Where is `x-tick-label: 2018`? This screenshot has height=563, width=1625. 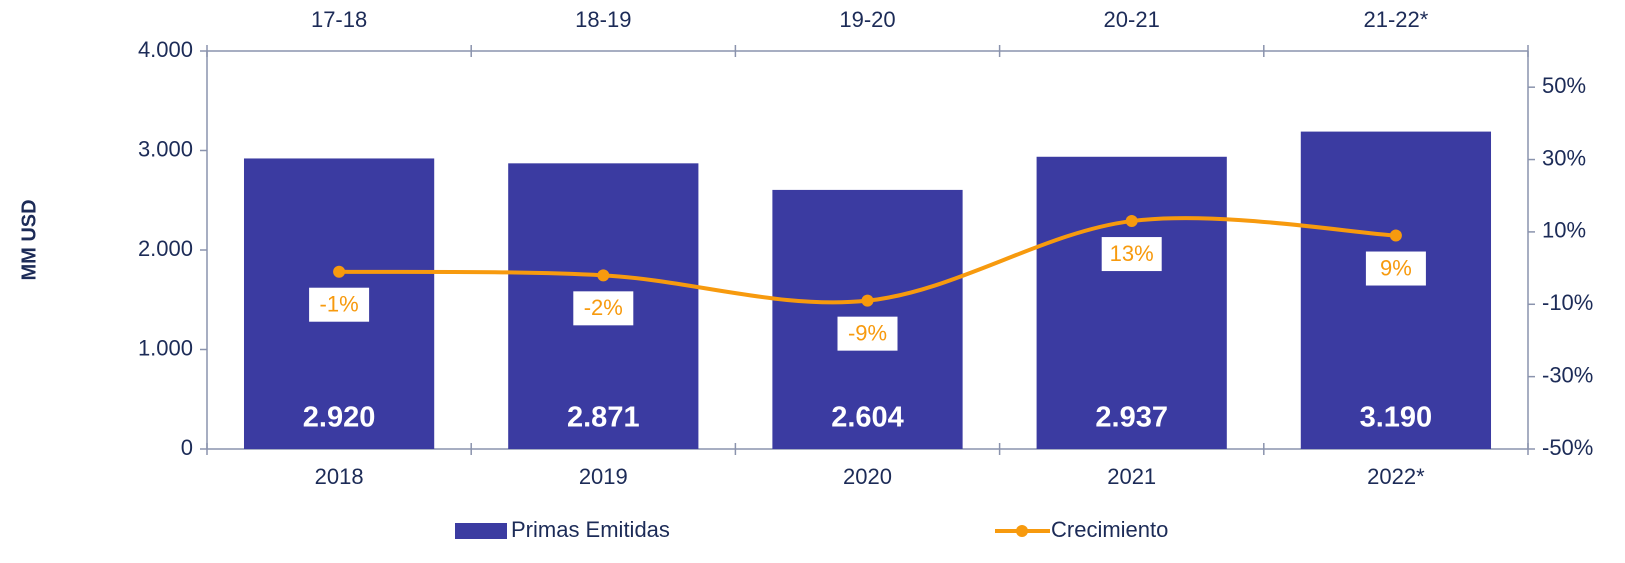 x-tick-label: 2018 is located at coordinates (339, 476).